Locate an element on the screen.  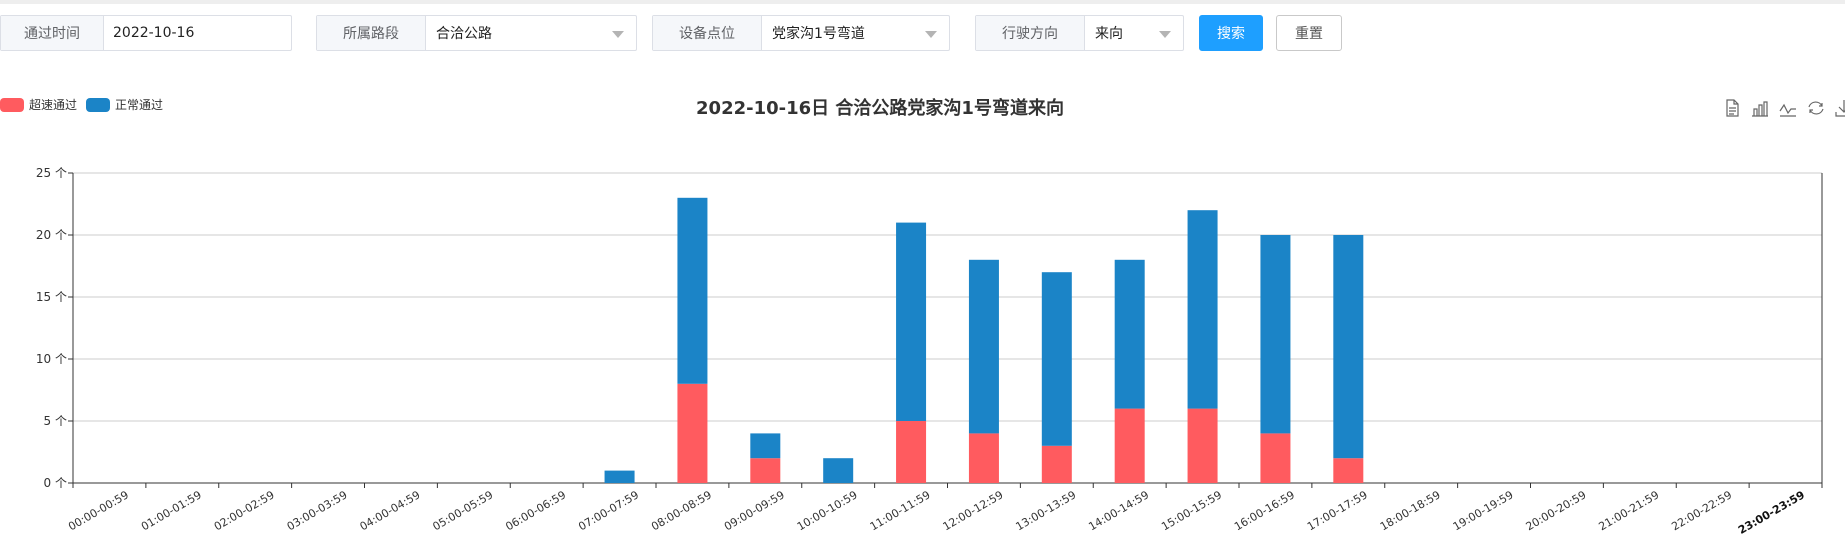
direction-filter: 行驶方向 来向 is located at coordinates (1079, 33).